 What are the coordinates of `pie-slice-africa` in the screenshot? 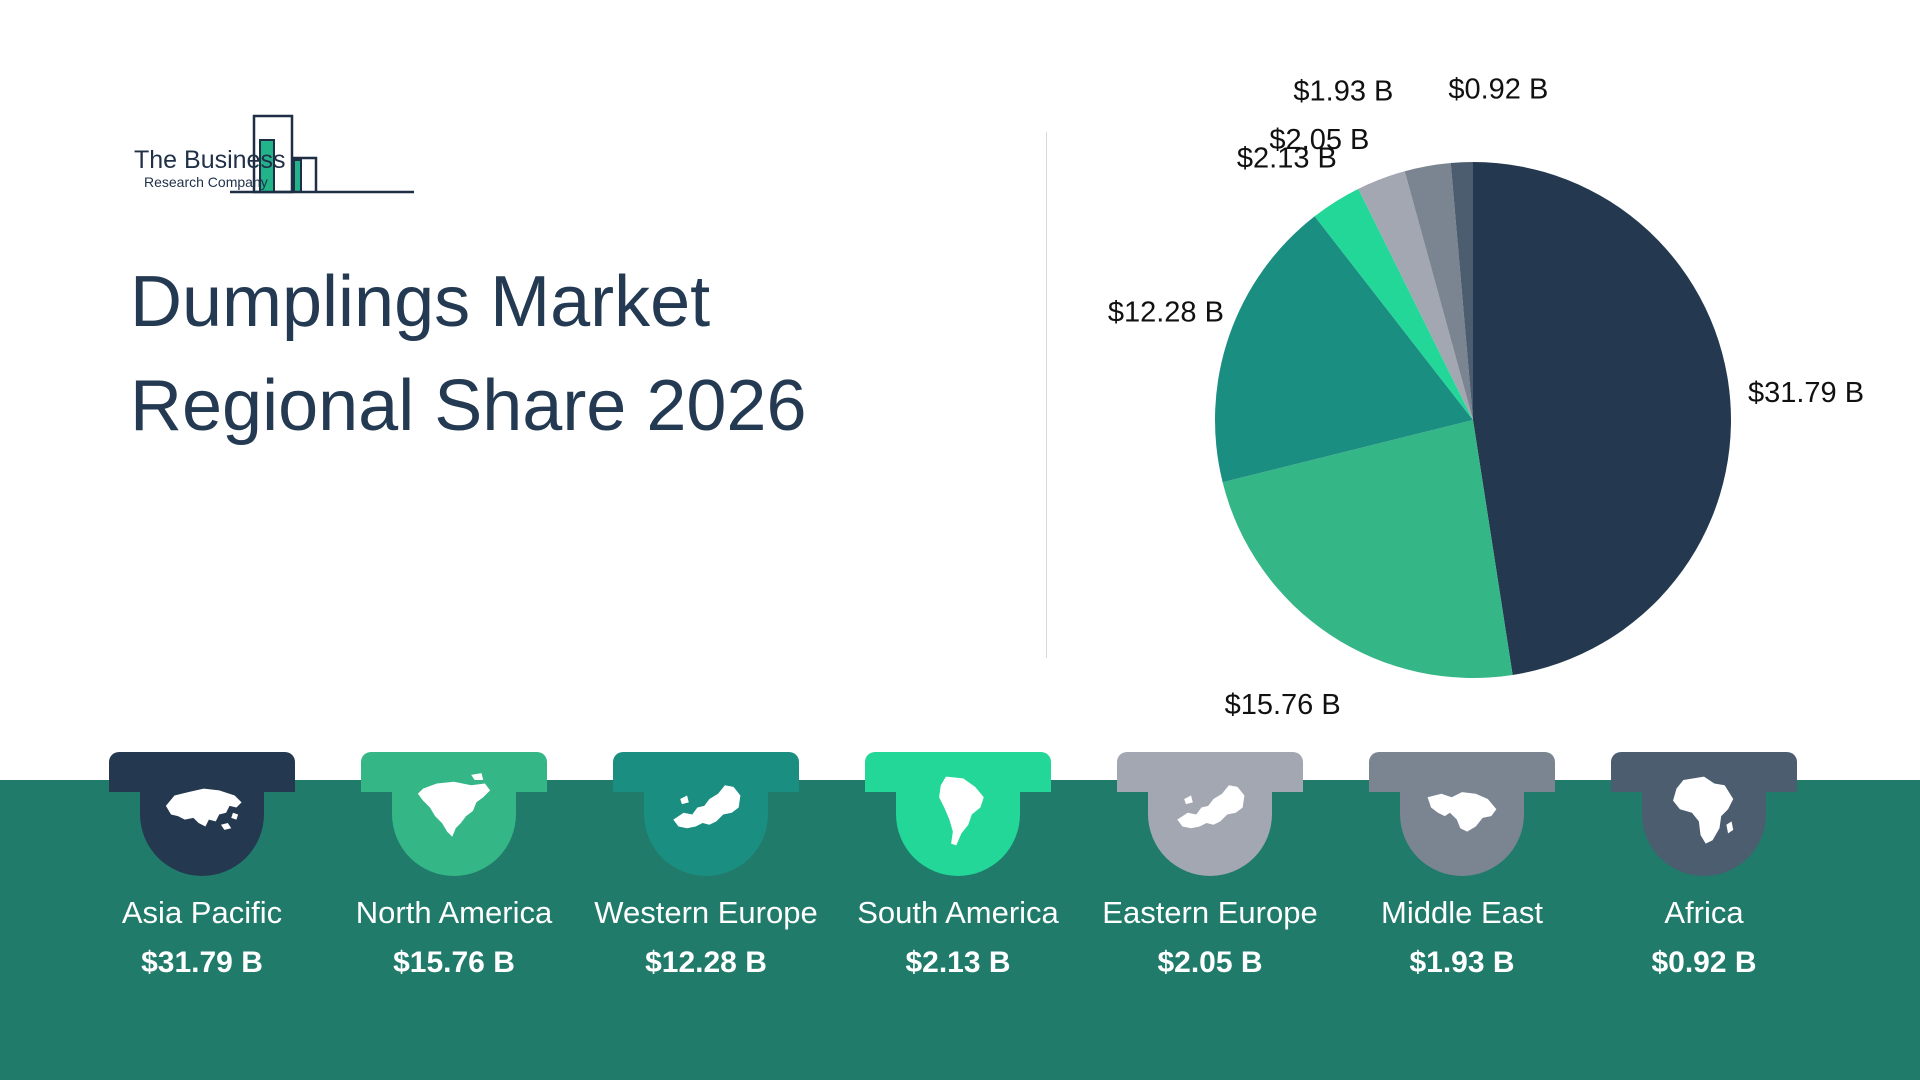 It's located at (1461, 291).